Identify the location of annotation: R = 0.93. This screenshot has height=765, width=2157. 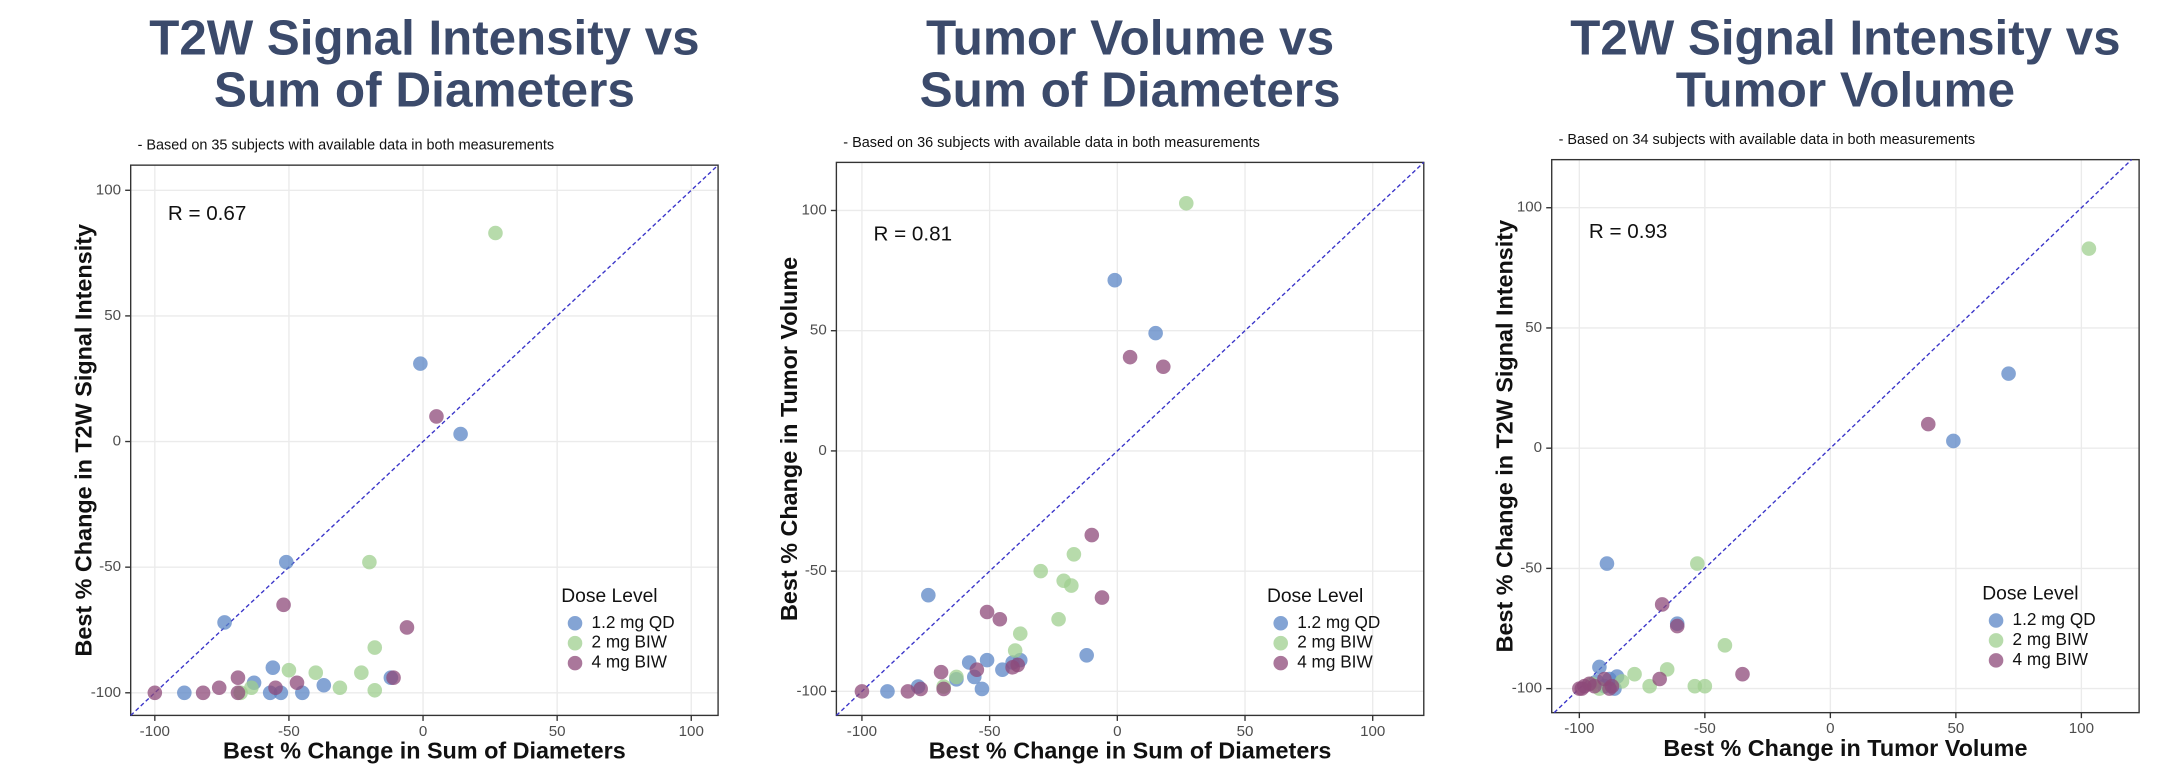
(1628, 231).